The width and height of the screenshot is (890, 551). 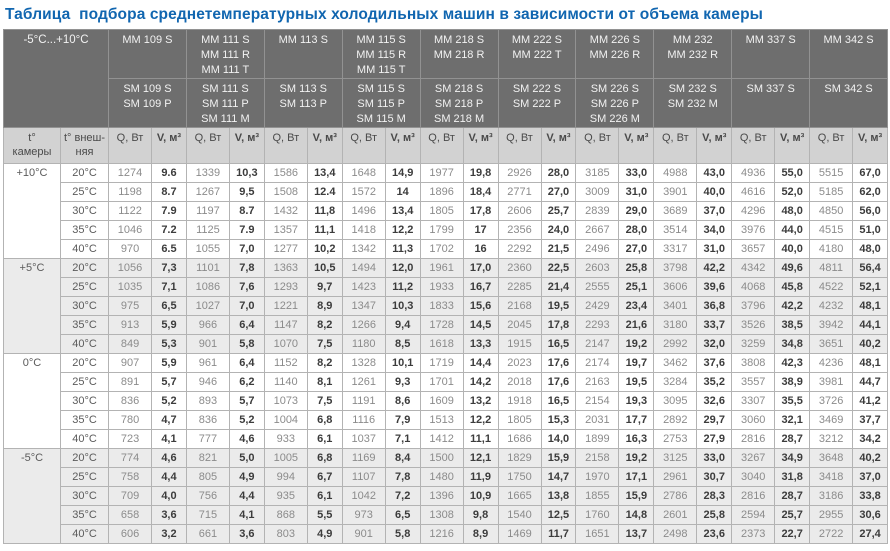 I want to click on q-value-cell: 935, so click(x=285, y=496).